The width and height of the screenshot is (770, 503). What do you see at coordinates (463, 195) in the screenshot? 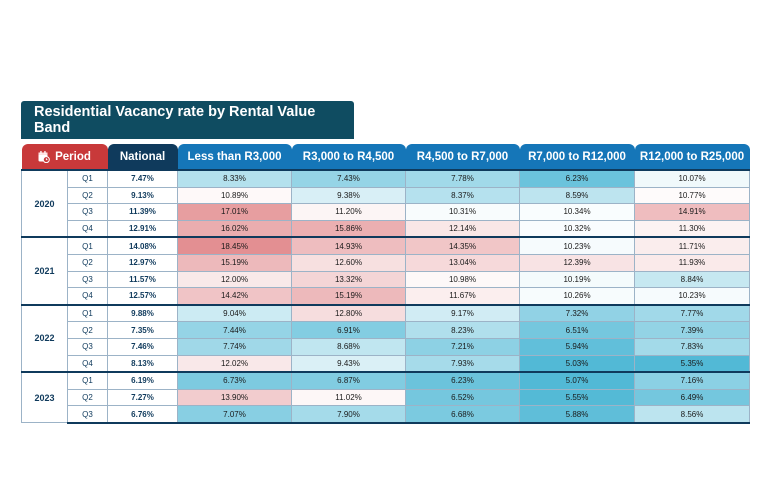
I see `heat-cell: 8.37%` at bounding box center [463, 195].